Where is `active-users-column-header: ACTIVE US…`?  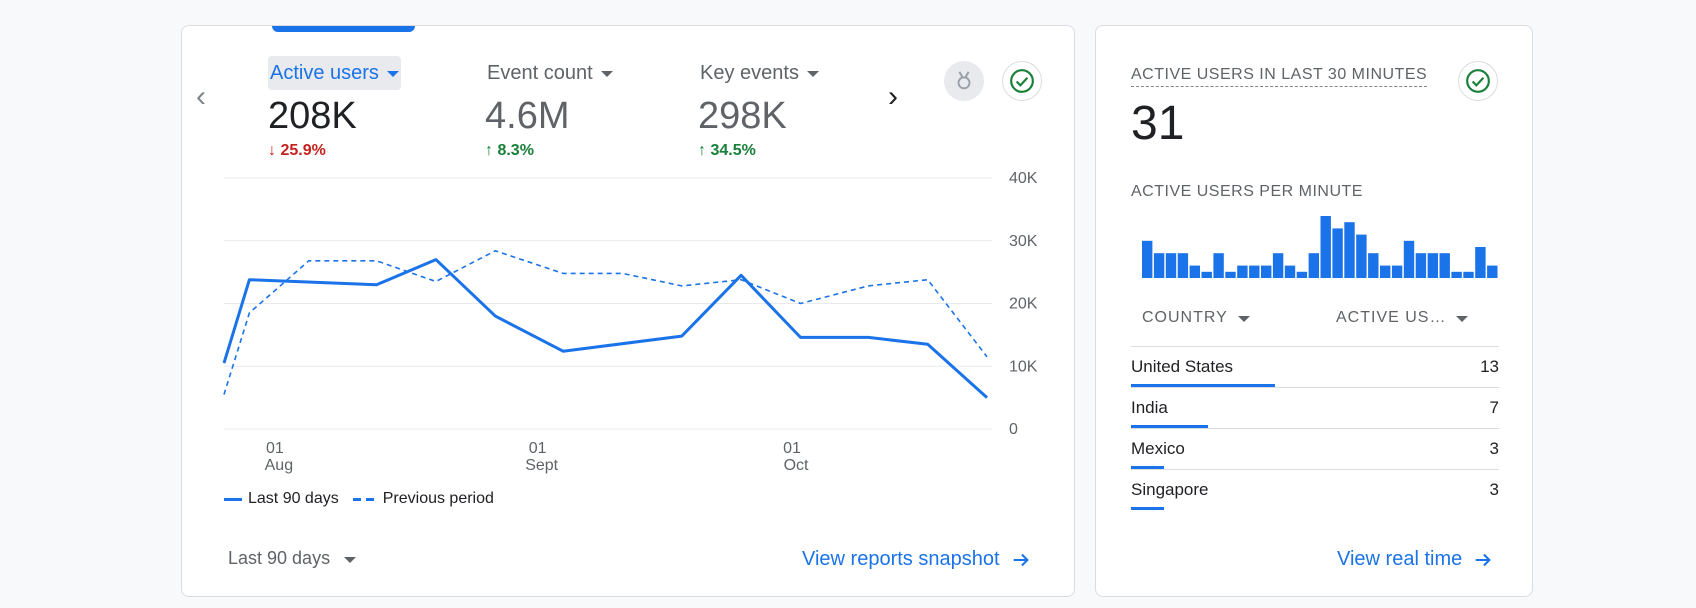
active-users-column-header: ACTIVE US… is located at coordinates (1402, 318).